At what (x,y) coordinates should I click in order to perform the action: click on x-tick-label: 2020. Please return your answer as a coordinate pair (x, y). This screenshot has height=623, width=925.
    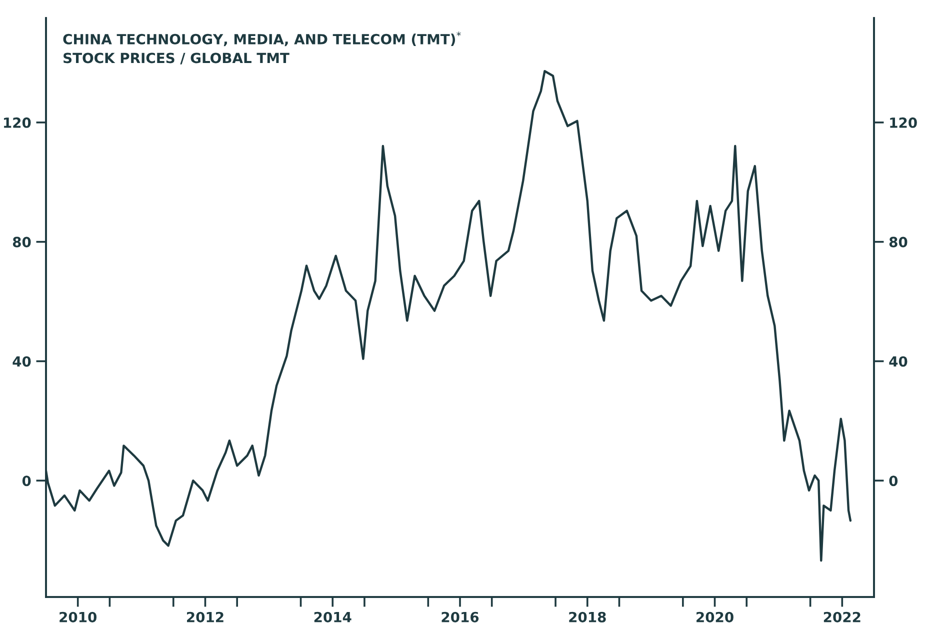
    Looking at the image, I should click on (715, 617).